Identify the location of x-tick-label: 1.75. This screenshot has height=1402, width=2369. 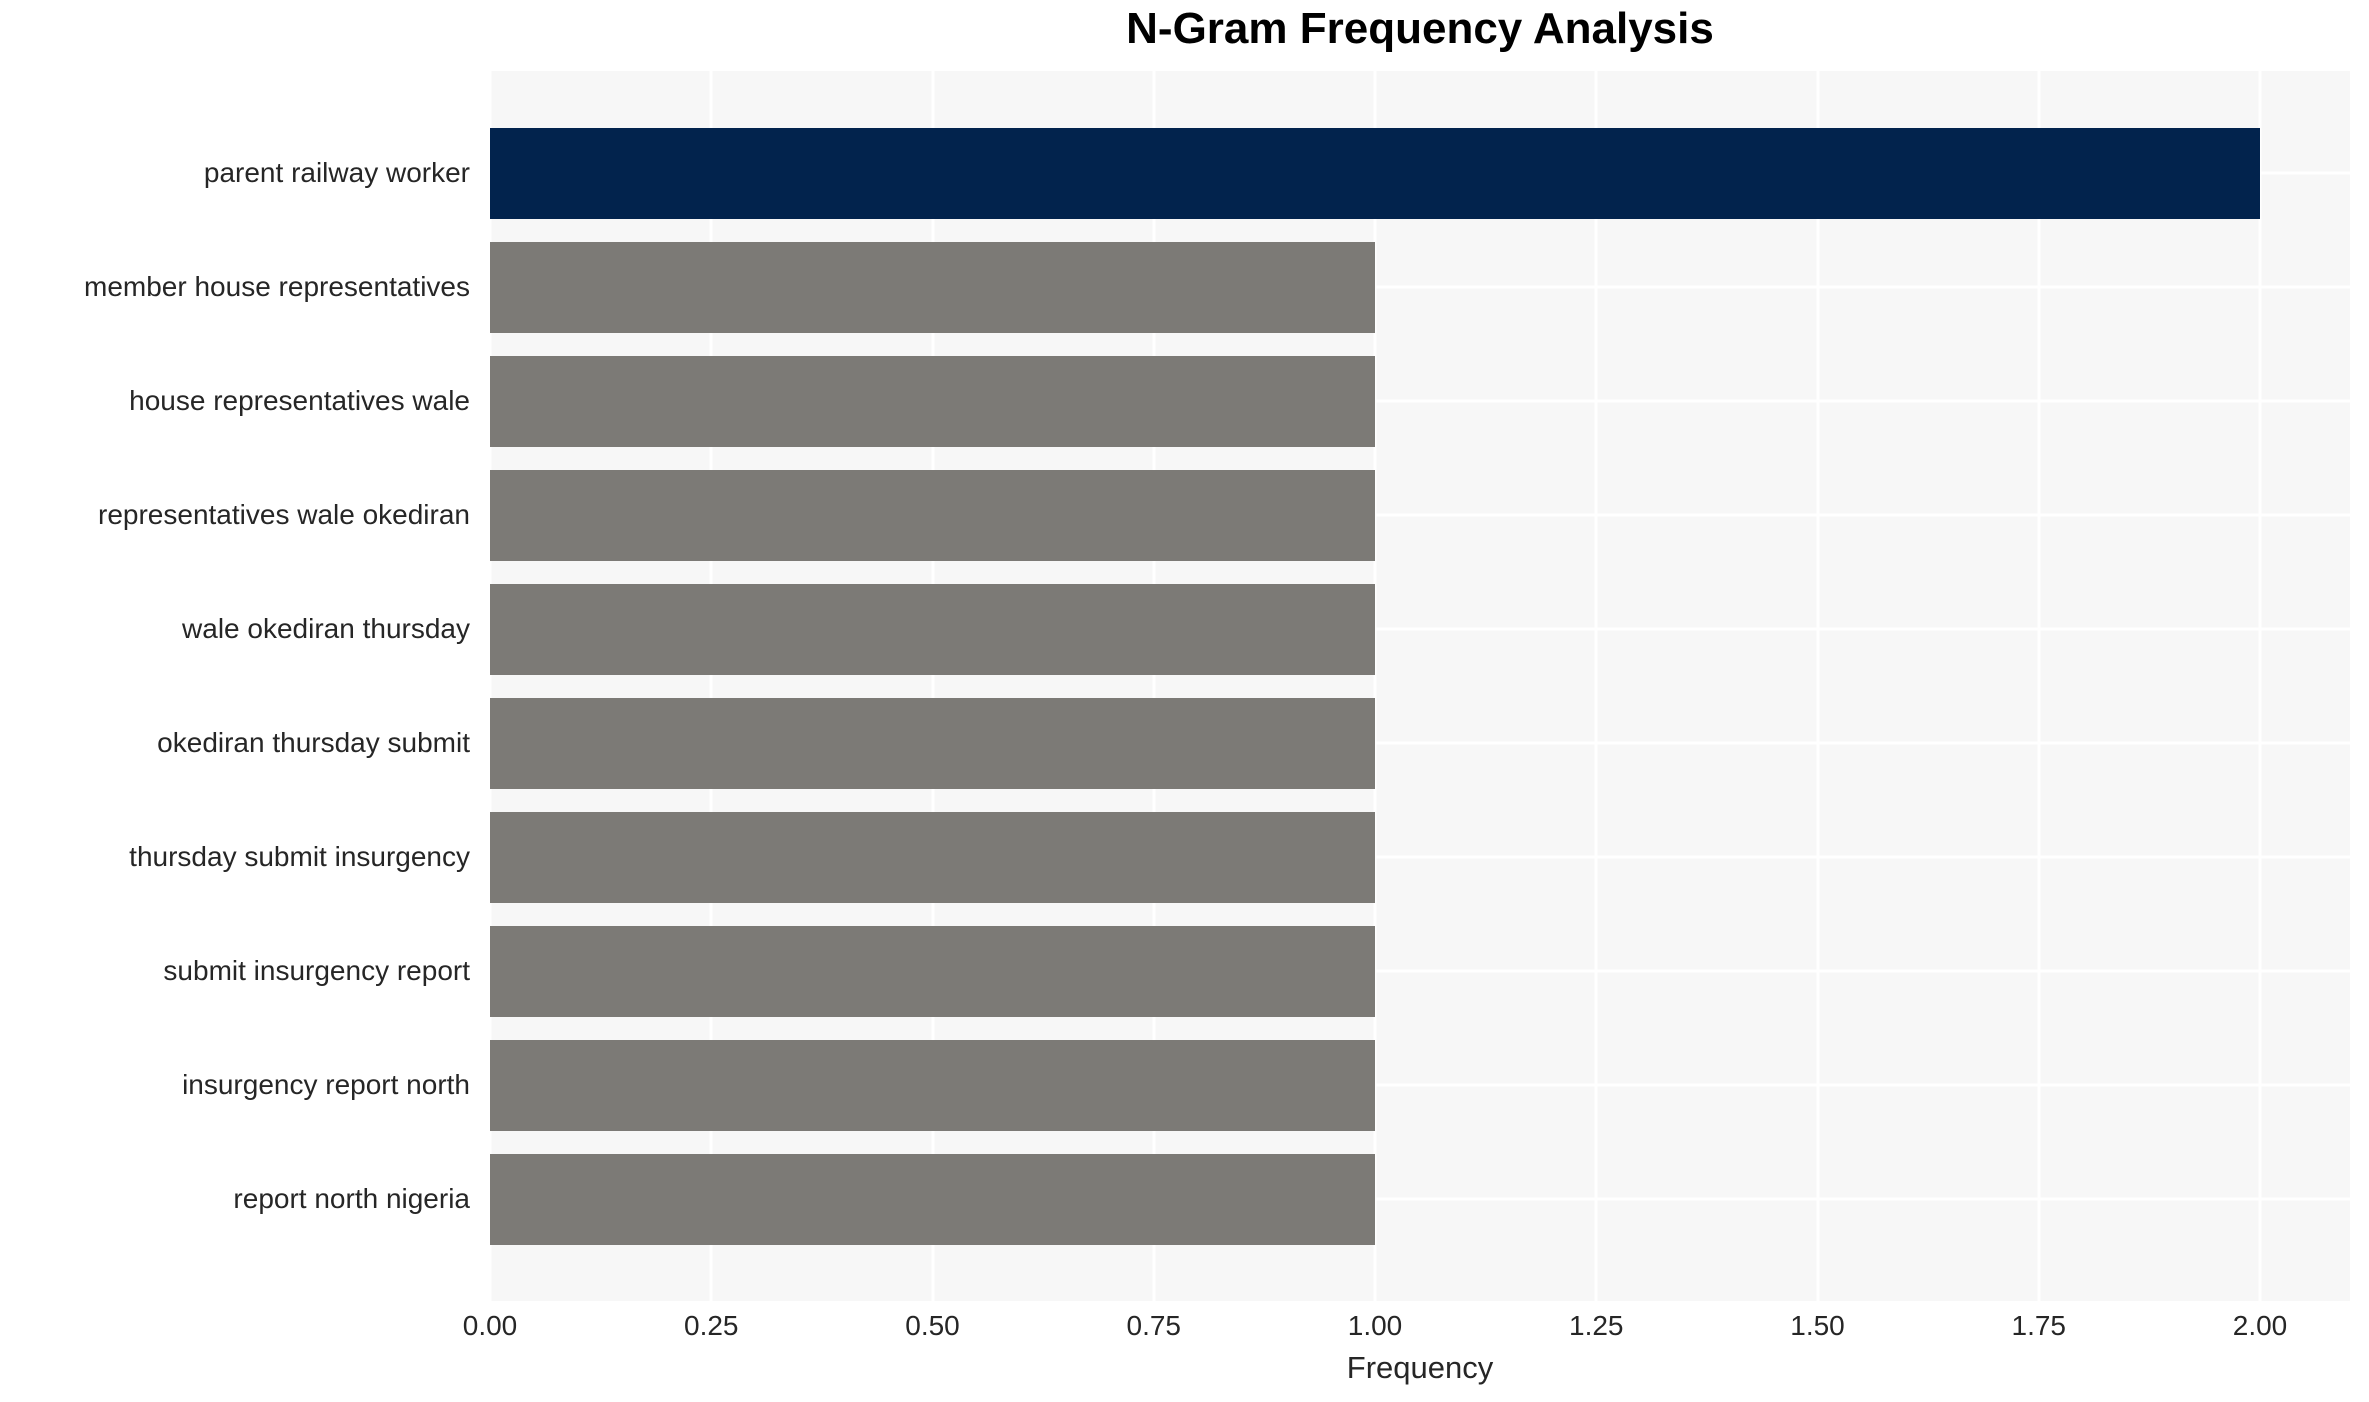
(2039, 1325).